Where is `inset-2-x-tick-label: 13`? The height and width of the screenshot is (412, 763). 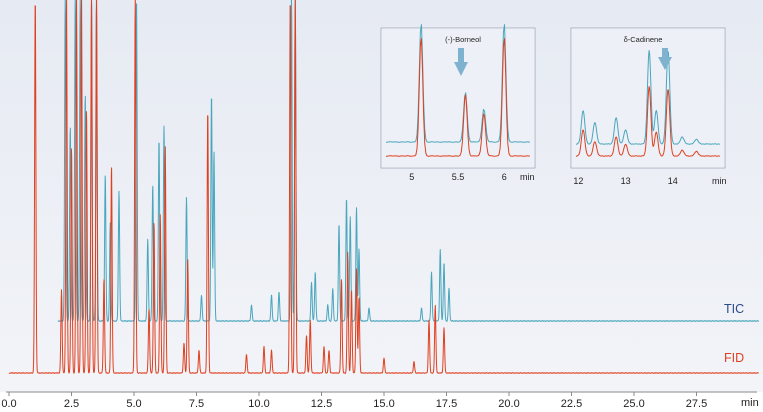 inset-2-x-tick-label: 13 is located at coordinates (626, 181).